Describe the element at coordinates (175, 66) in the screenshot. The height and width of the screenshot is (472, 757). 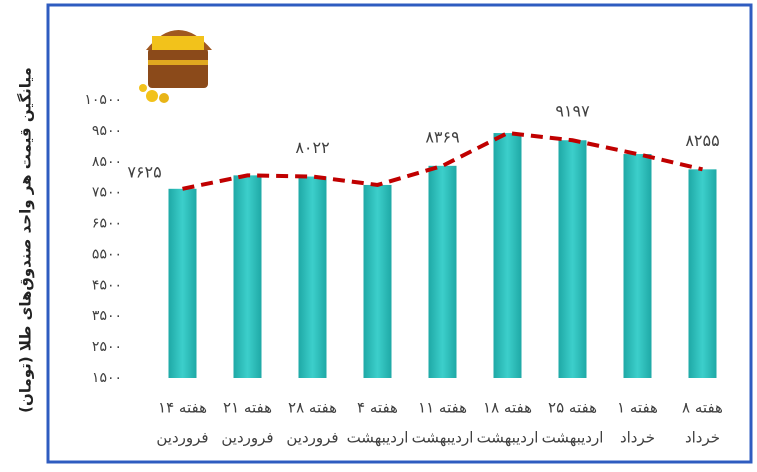
I see `treasure-icon` at that location.